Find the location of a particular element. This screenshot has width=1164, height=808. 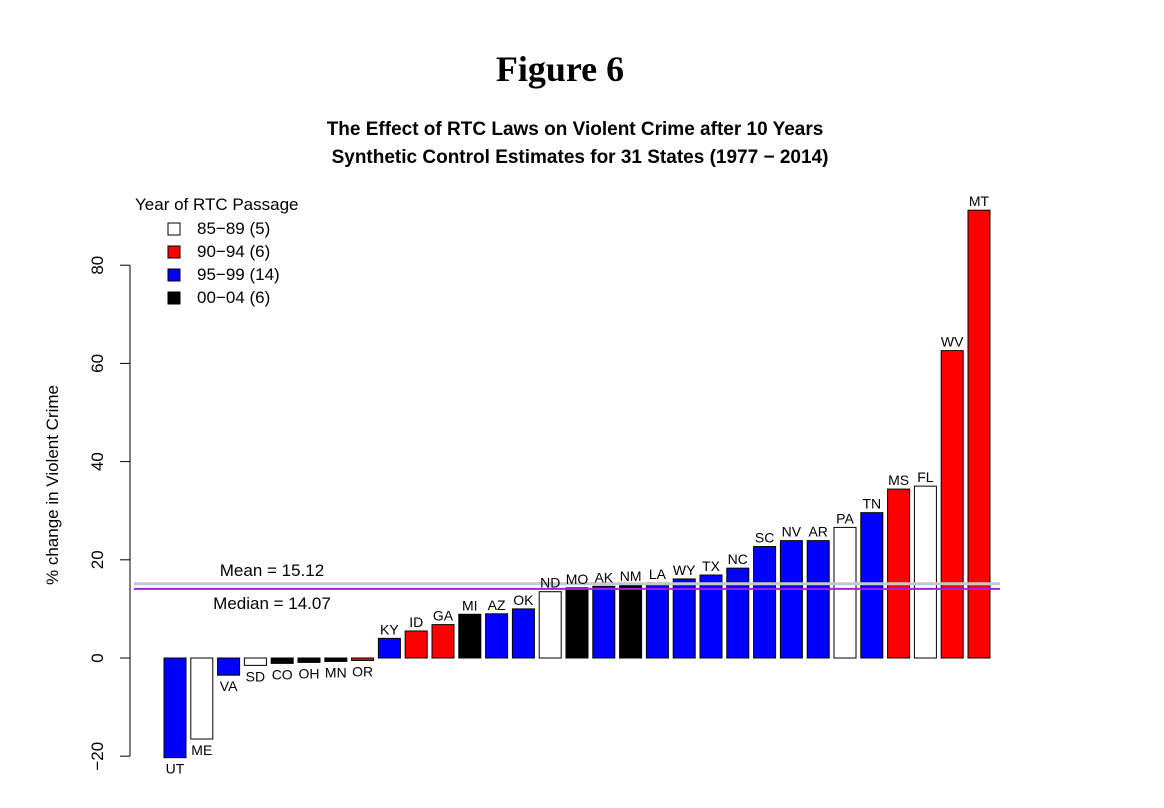

bar-label: WV is located at coordinates (952, 342).